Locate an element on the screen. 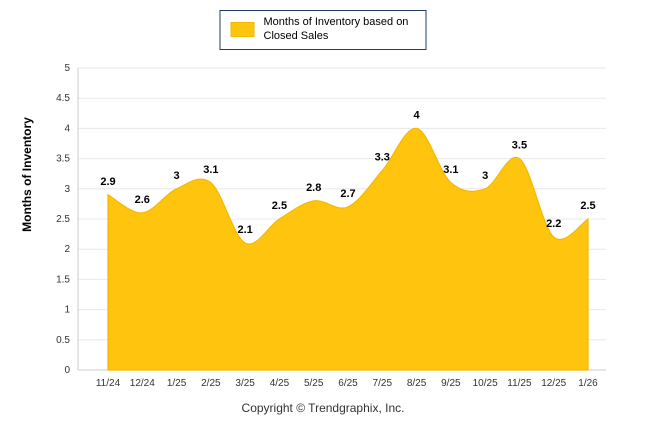 This screenshot has height=434, width=646. copyright-text: Copyright © Trendgraphix, Inc. is located at coordinates (323, 408).